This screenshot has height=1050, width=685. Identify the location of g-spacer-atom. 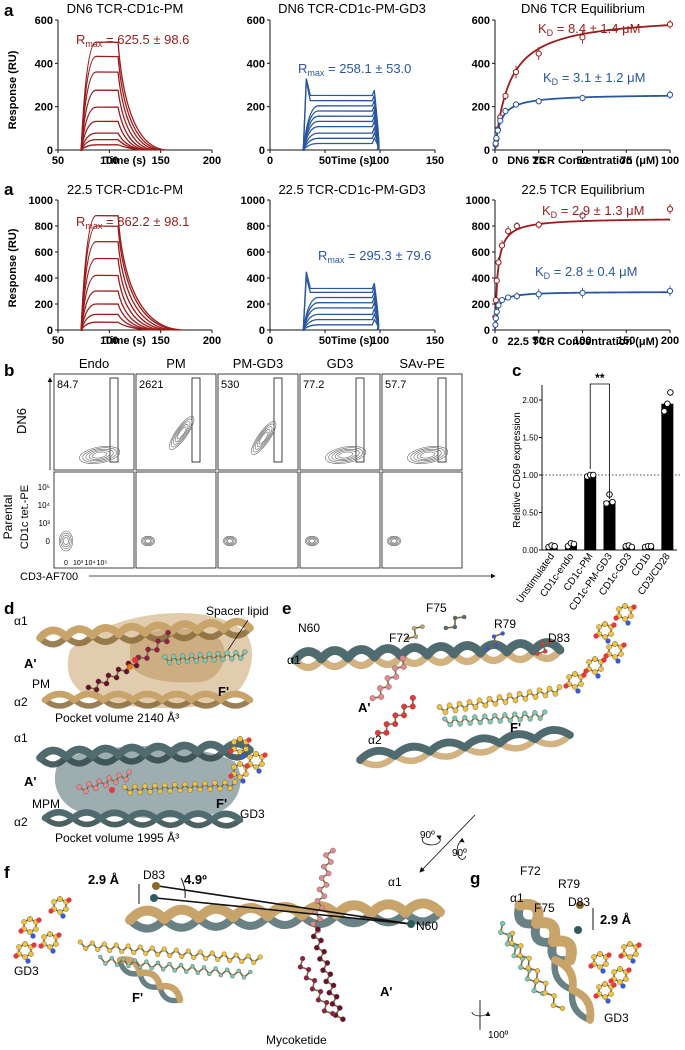
(503, 923).